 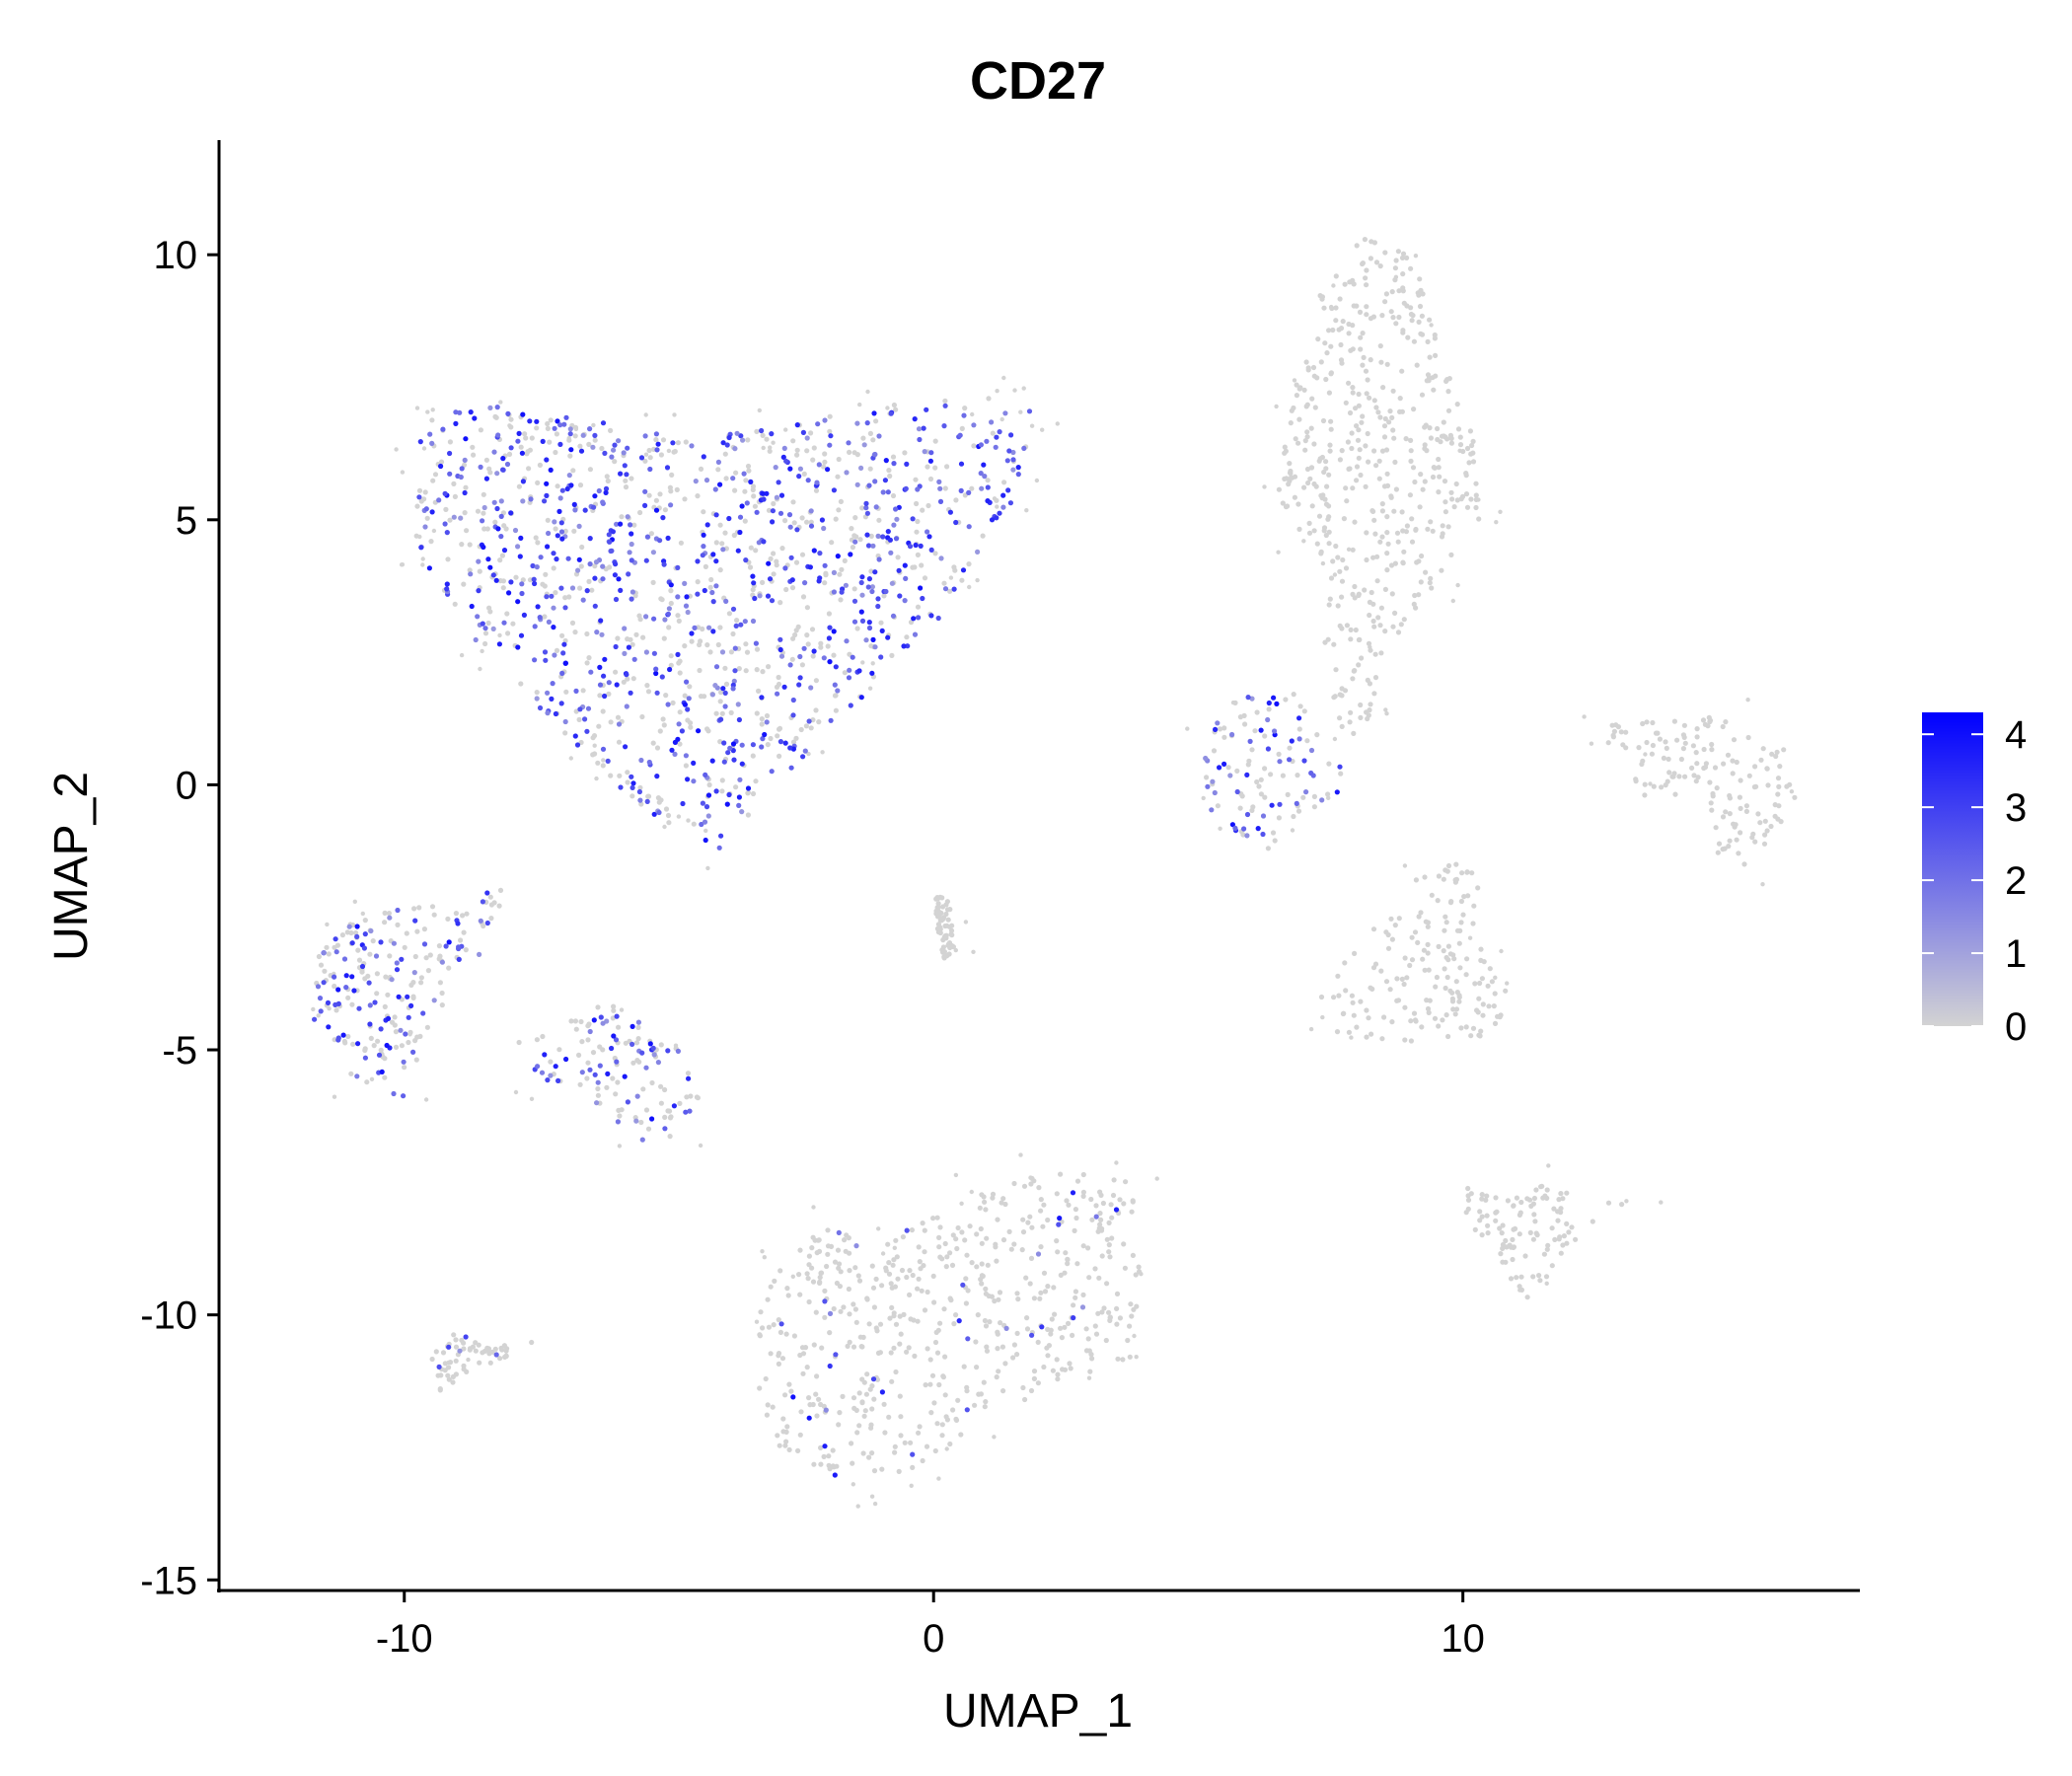 What do you see at coordinates (957, 1330) in the screenshot?
I see `cluster-points` at bounding box center [957, 1330].